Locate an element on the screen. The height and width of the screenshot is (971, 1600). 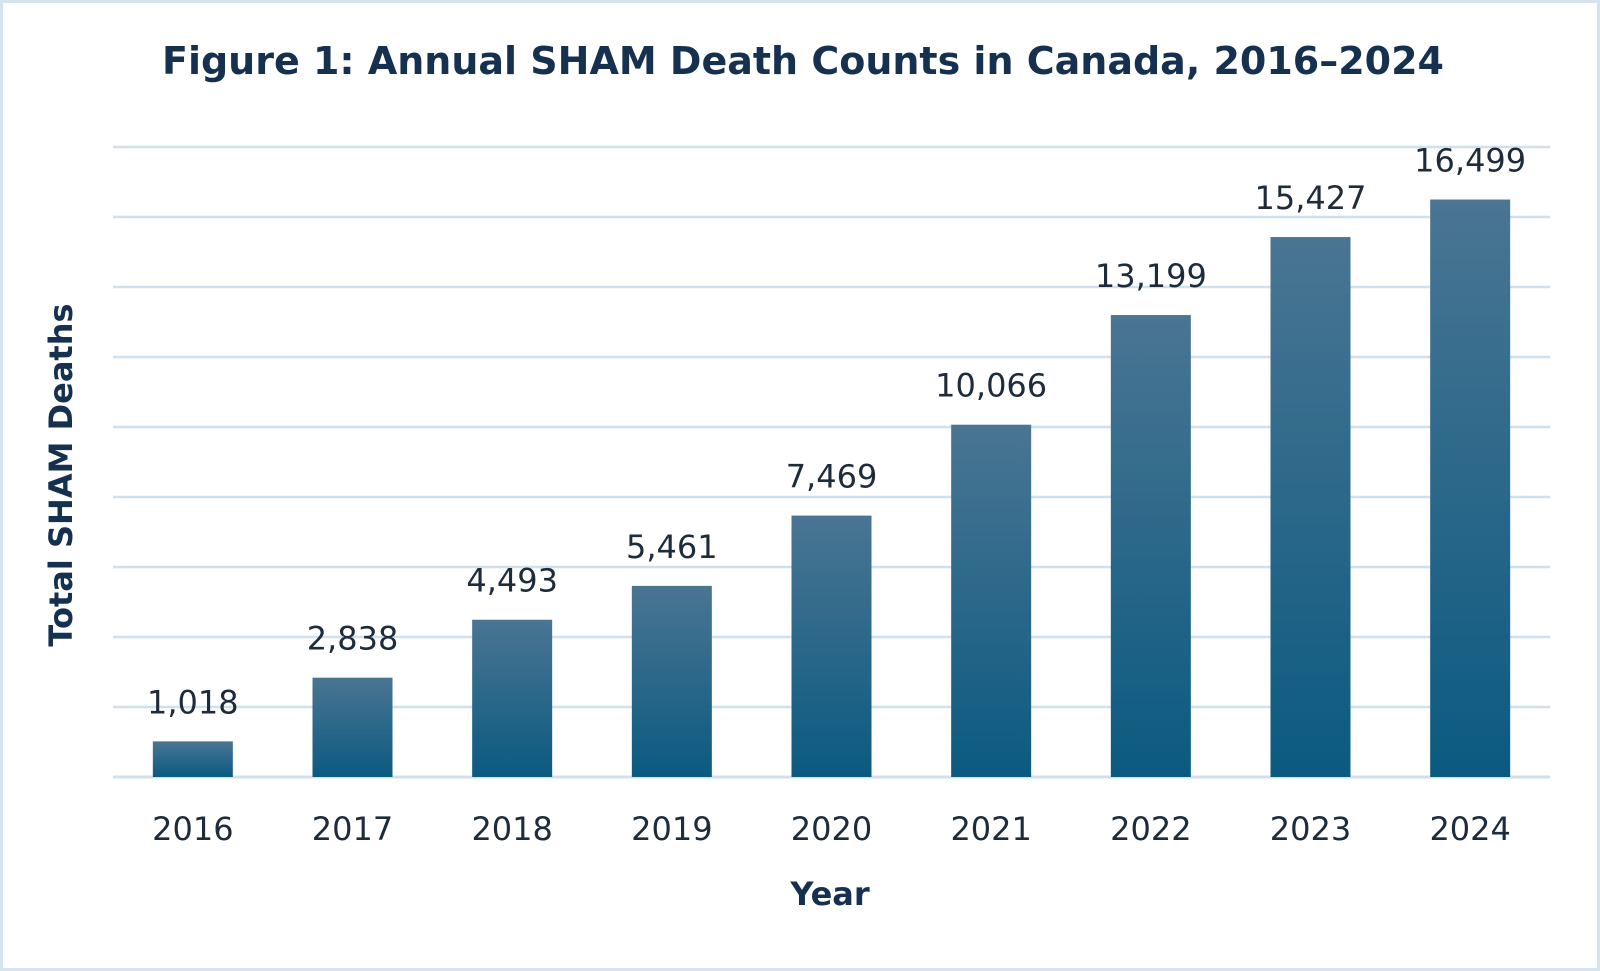
data-label-2016: 1,018 is located at coordinates (193, 702).